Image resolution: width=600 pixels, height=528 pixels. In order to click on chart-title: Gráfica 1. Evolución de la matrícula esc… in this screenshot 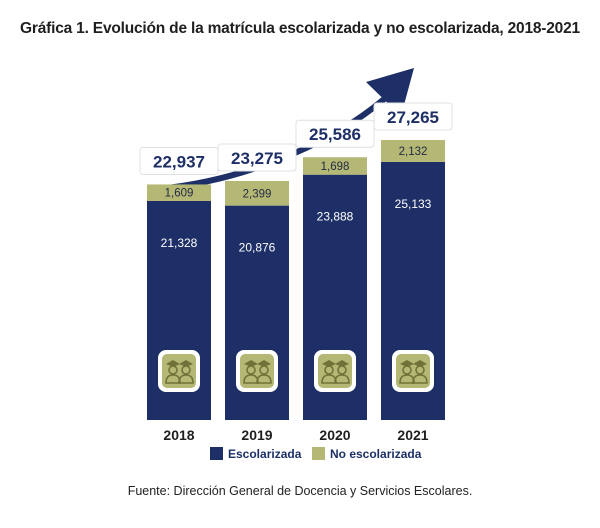, I will do `click(300, 28)`.